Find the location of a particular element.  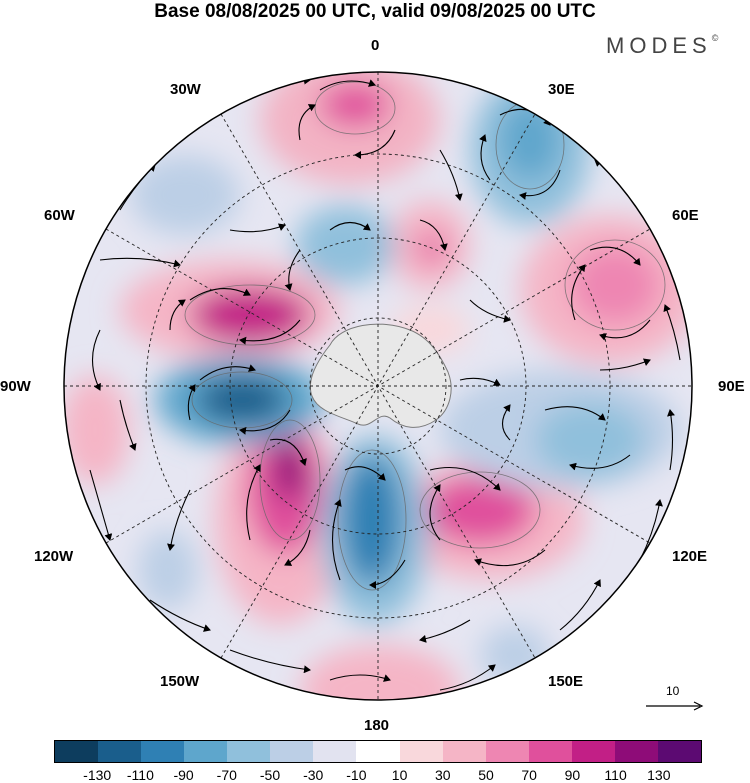

colorbar is located at coordinates (378, 751).